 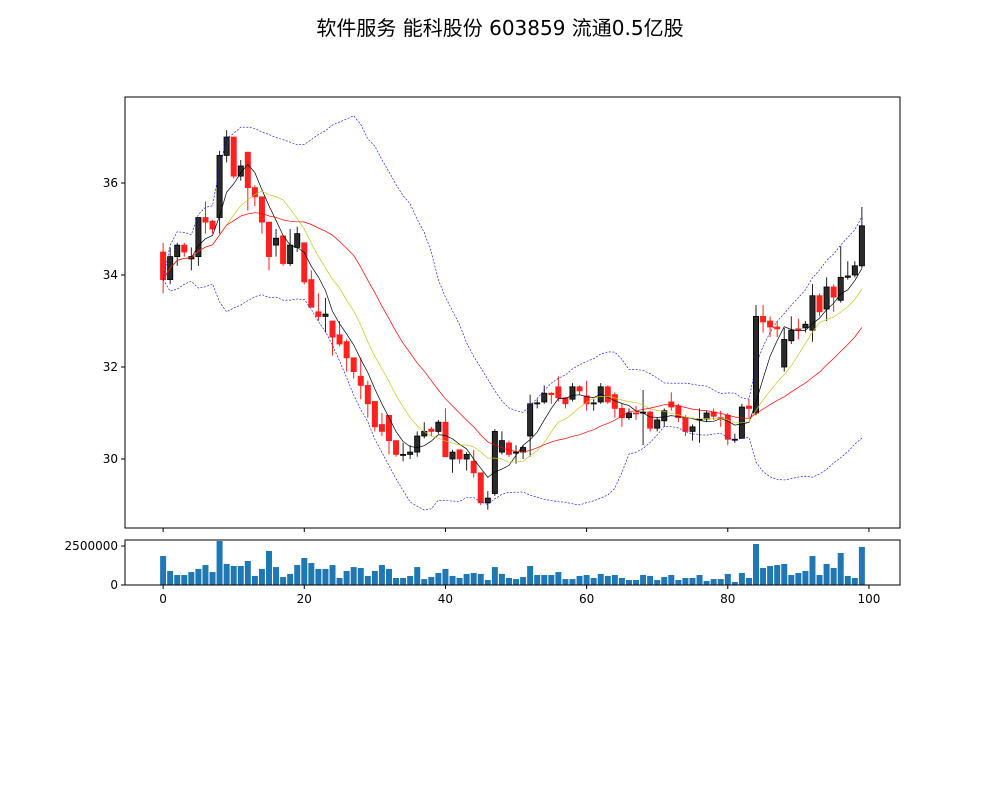 What do you see at coordinates (727, 599) in the screenshot?
I see `x-tick-label: 80` at bounding box center [727, 599].